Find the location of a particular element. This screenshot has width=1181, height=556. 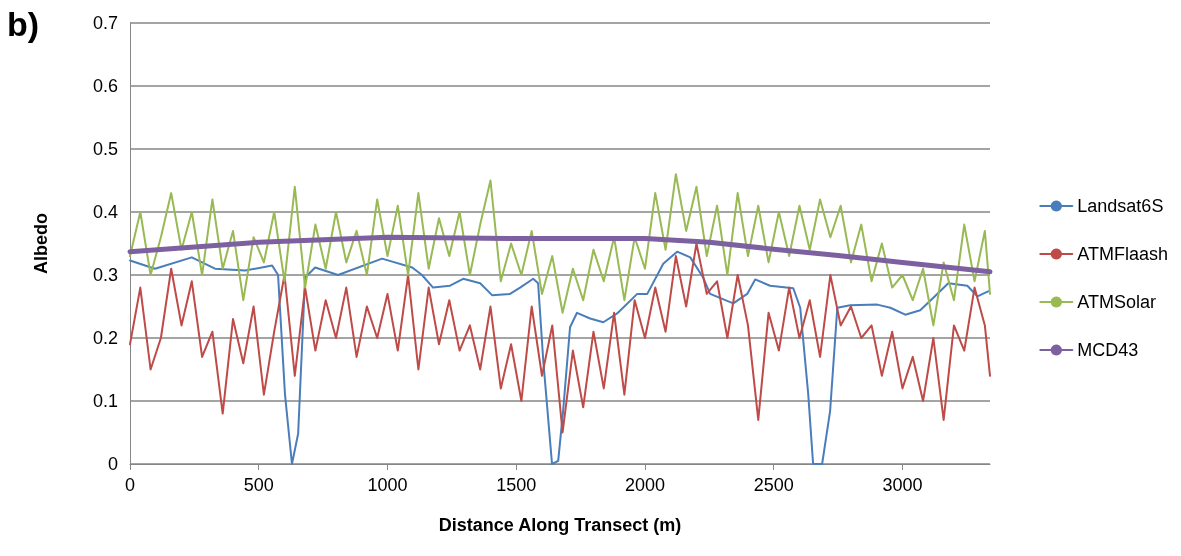

x-tick-label: 1000 is located at coordinates (387, 485).